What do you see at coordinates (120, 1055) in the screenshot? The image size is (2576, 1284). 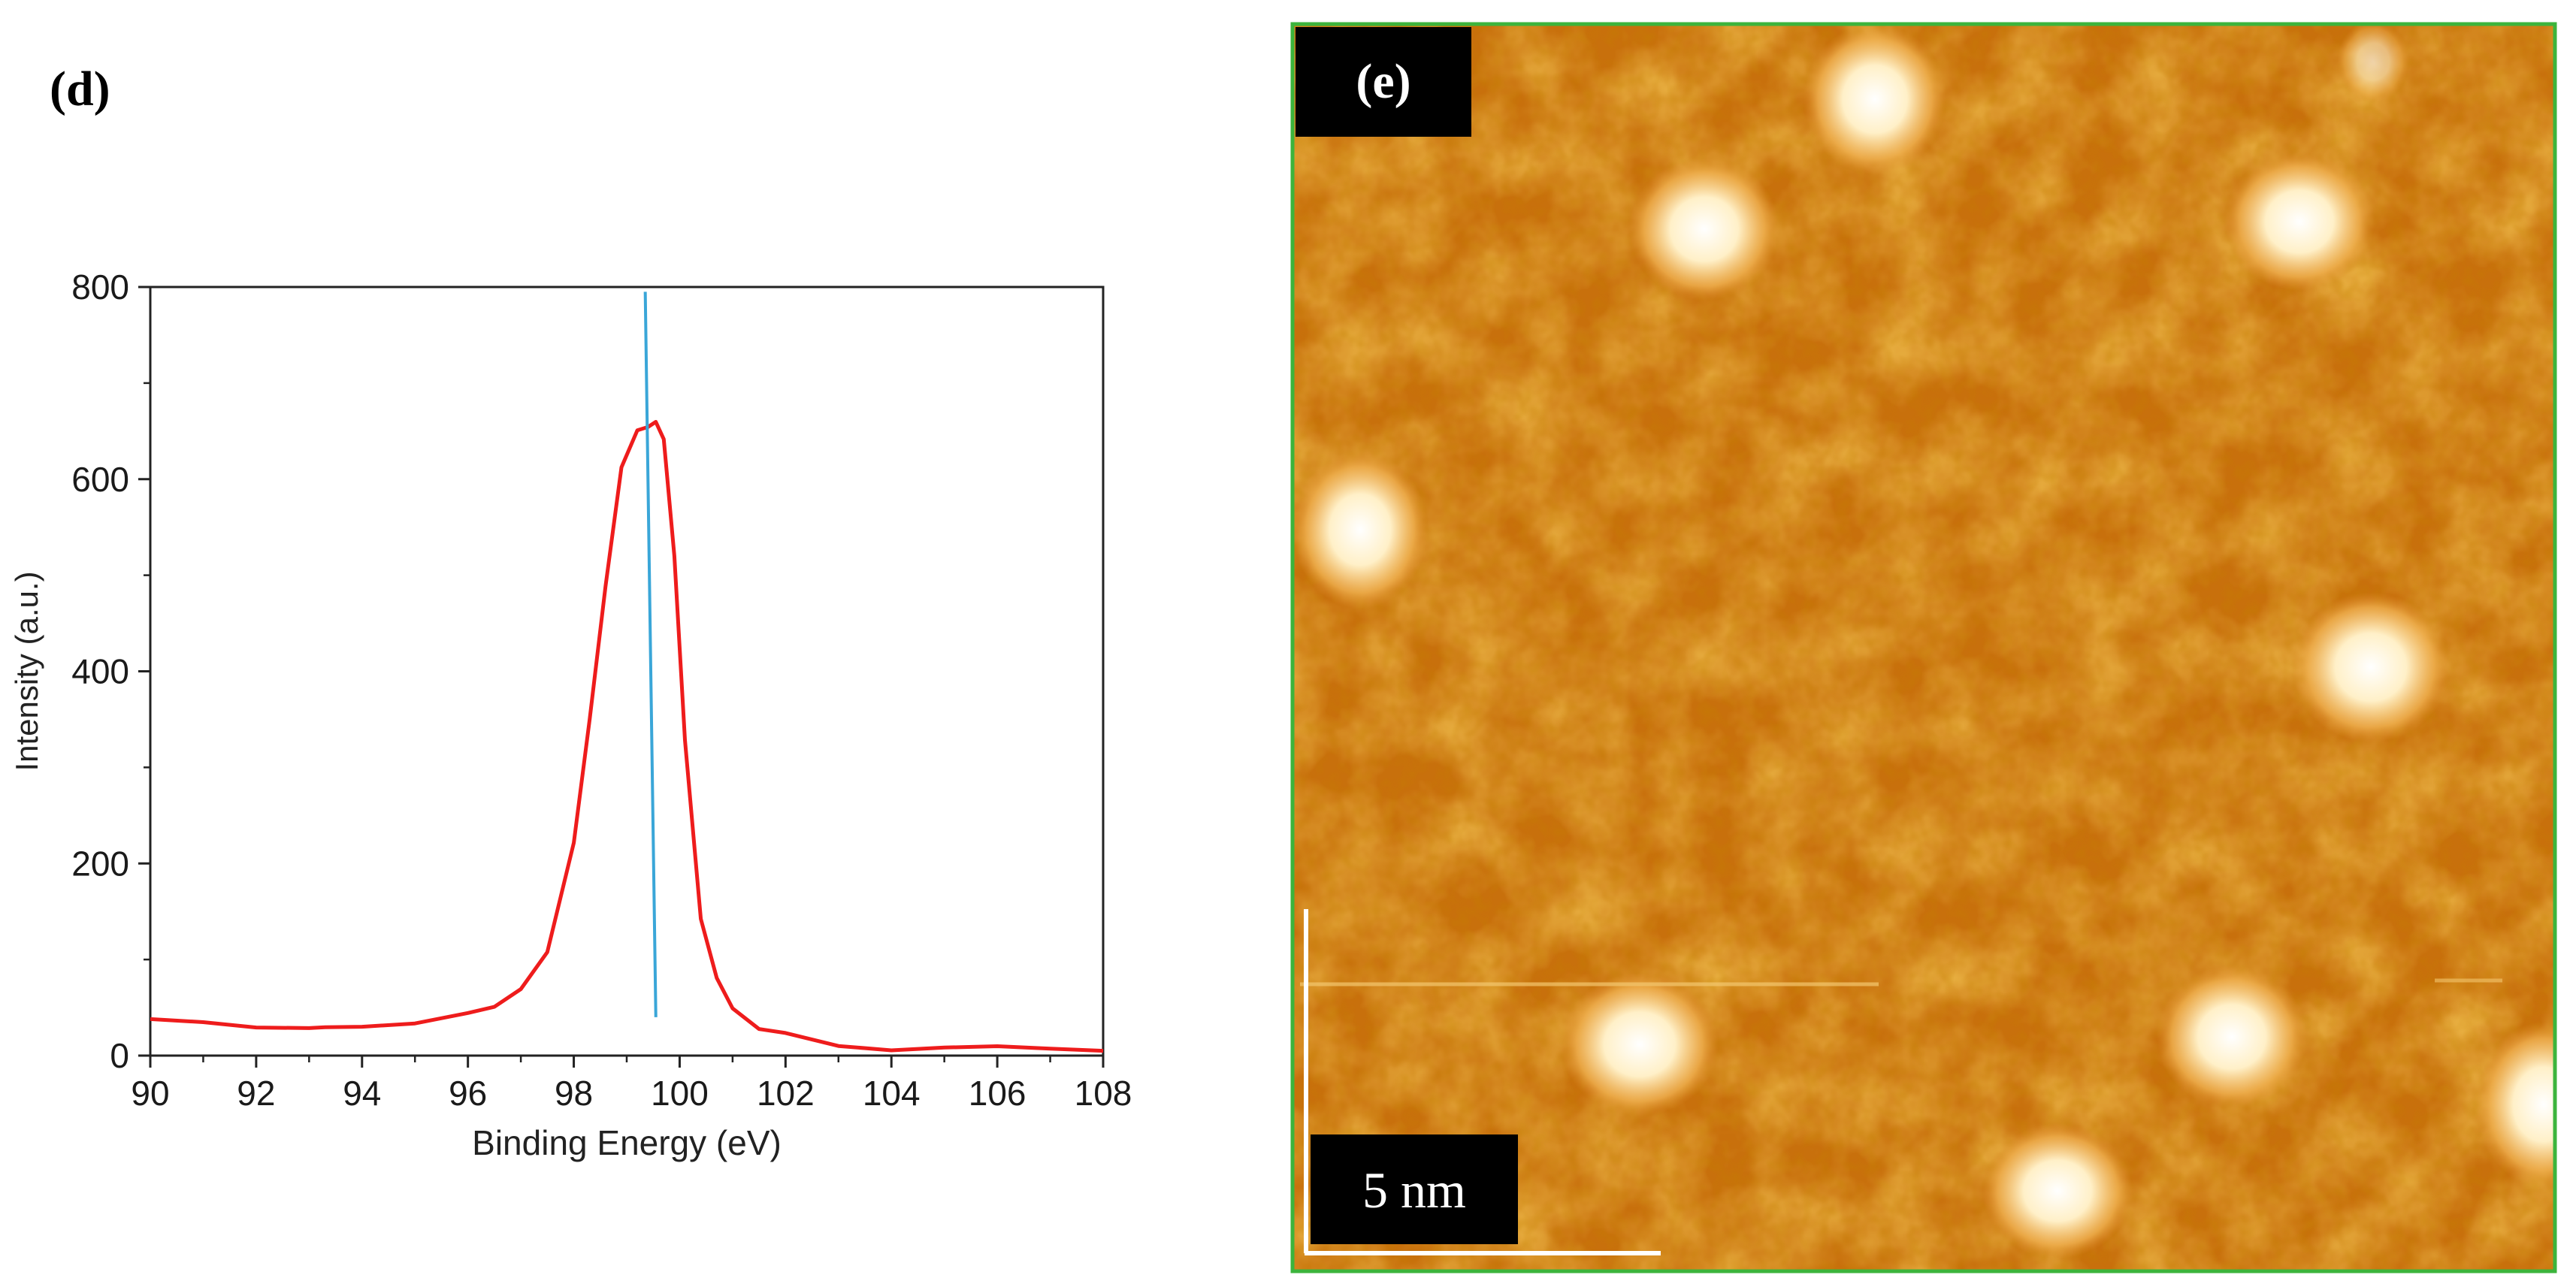 I see `y-tick-label: 0` at bounding box center [120, 1055].